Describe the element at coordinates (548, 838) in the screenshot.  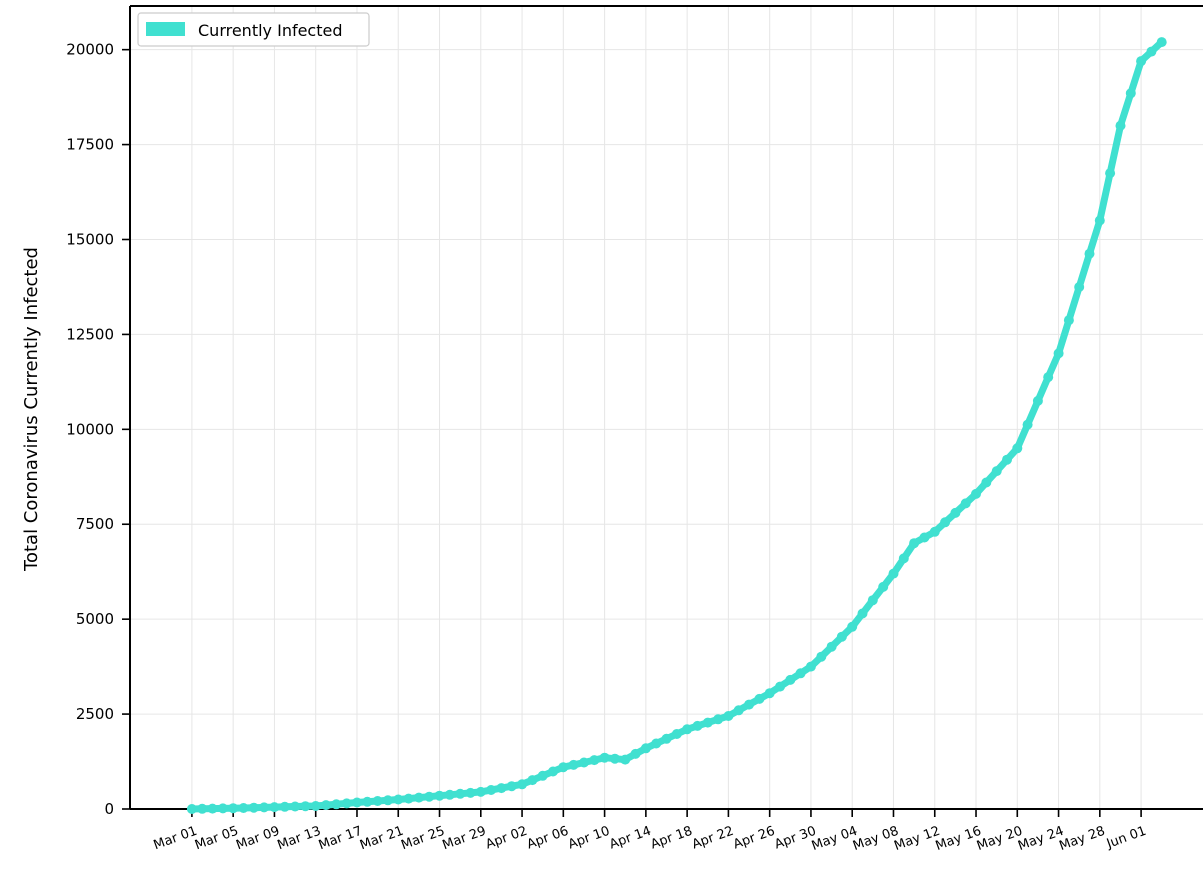
I see `x-tick-label: Apr 06` at that location.